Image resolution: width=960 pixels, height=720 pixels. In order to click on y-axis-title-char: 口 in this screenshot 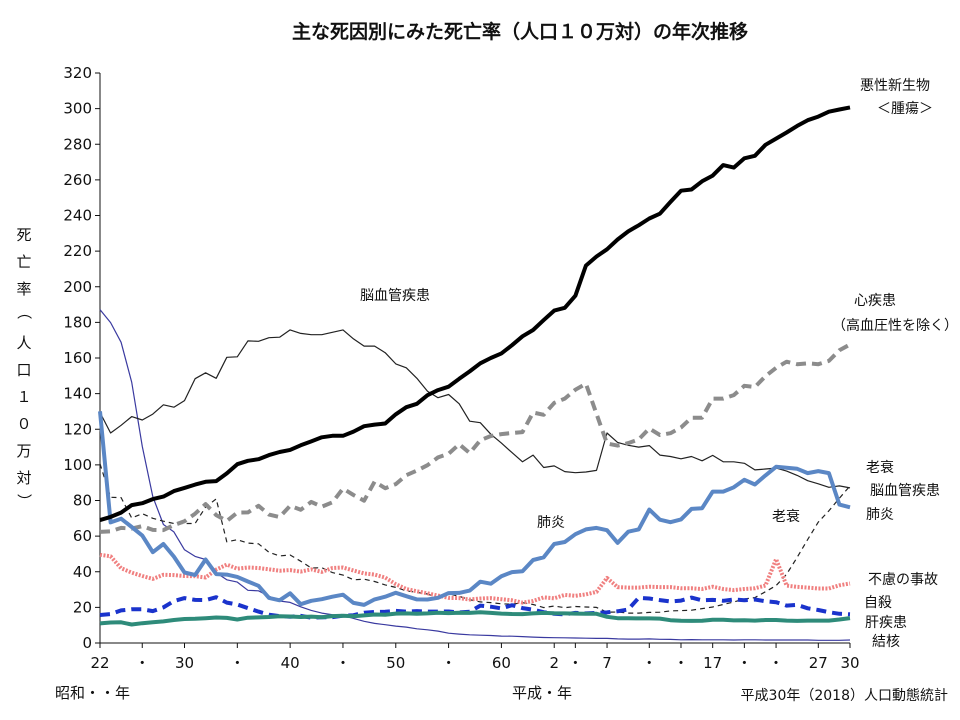, I will do `click(23, 370)`.